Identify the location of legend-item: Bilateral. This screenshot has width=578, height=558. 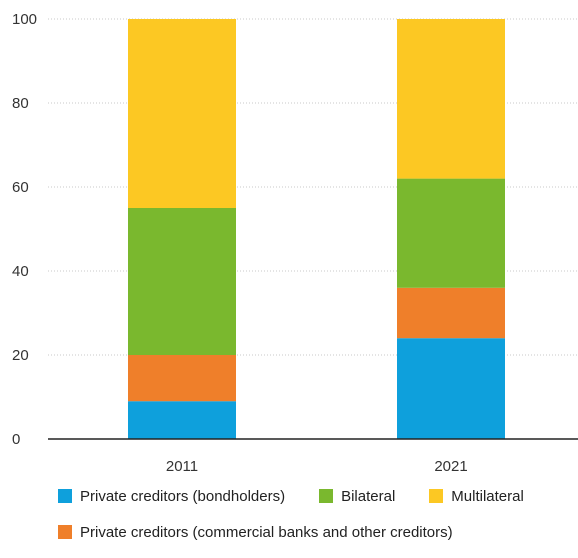
(357, 496).